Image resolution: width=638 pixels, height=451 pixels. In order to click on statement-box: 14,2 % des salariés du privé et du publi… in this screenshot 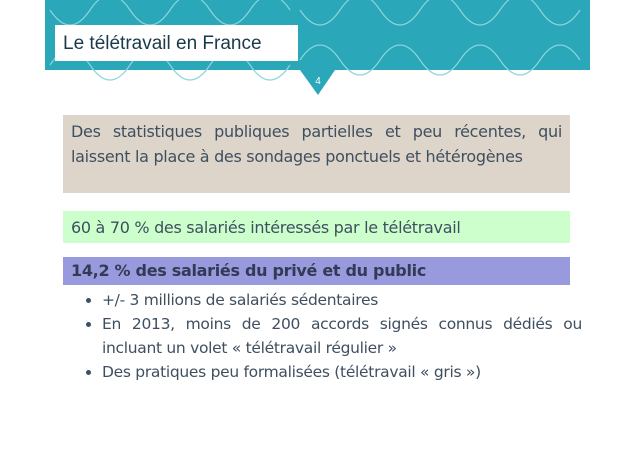, I will do `click(316, 271)`.